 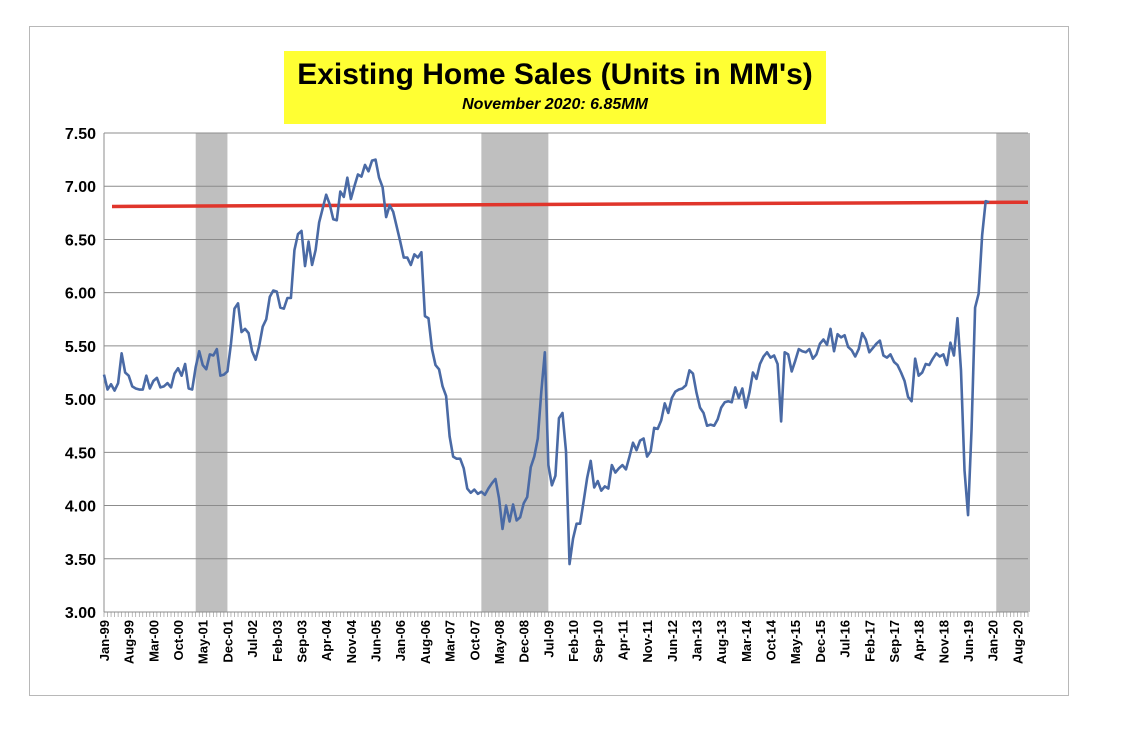 What do you see at coordinates (672, 641) in the screenshot?
I see `x-tick-label: Jun-12` at bounding box center [672, 641].